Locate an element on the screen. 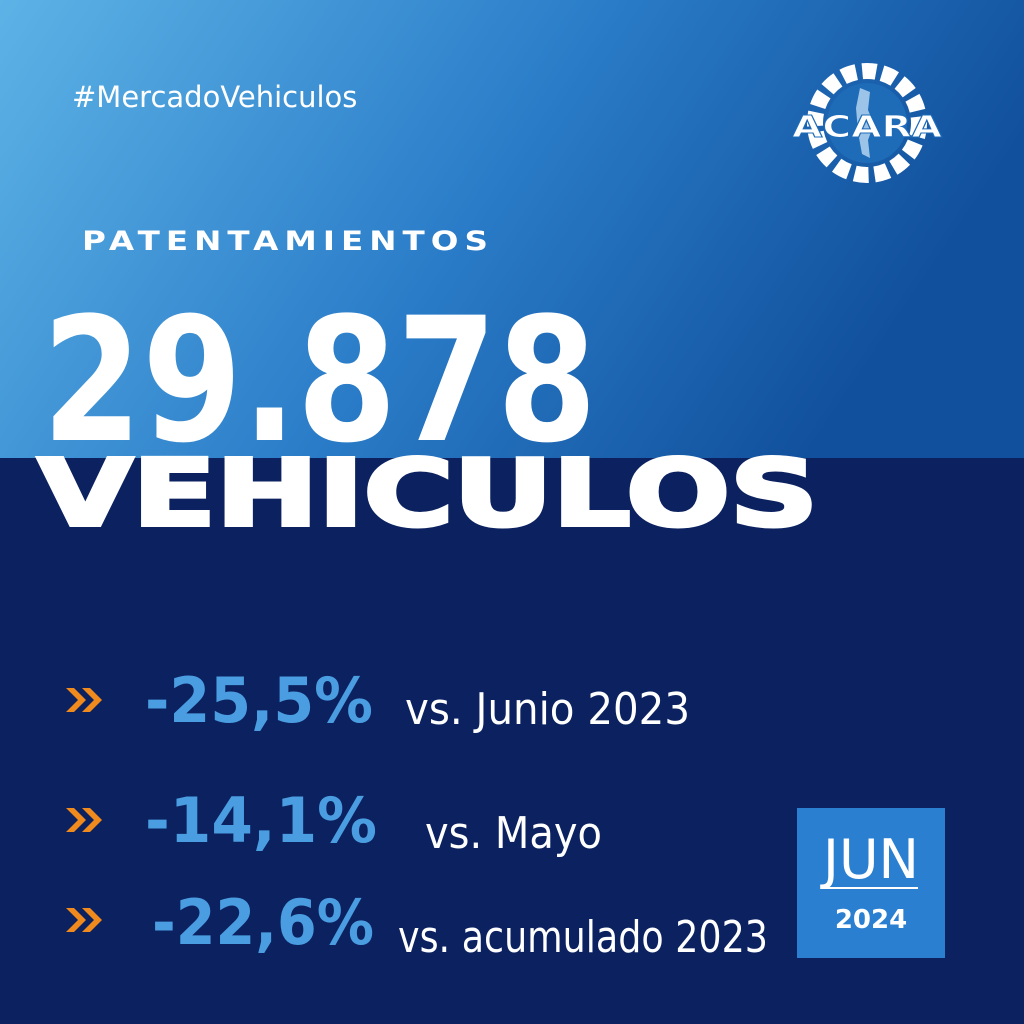  badge-year: 2024 is located at coordinates (871, 920).